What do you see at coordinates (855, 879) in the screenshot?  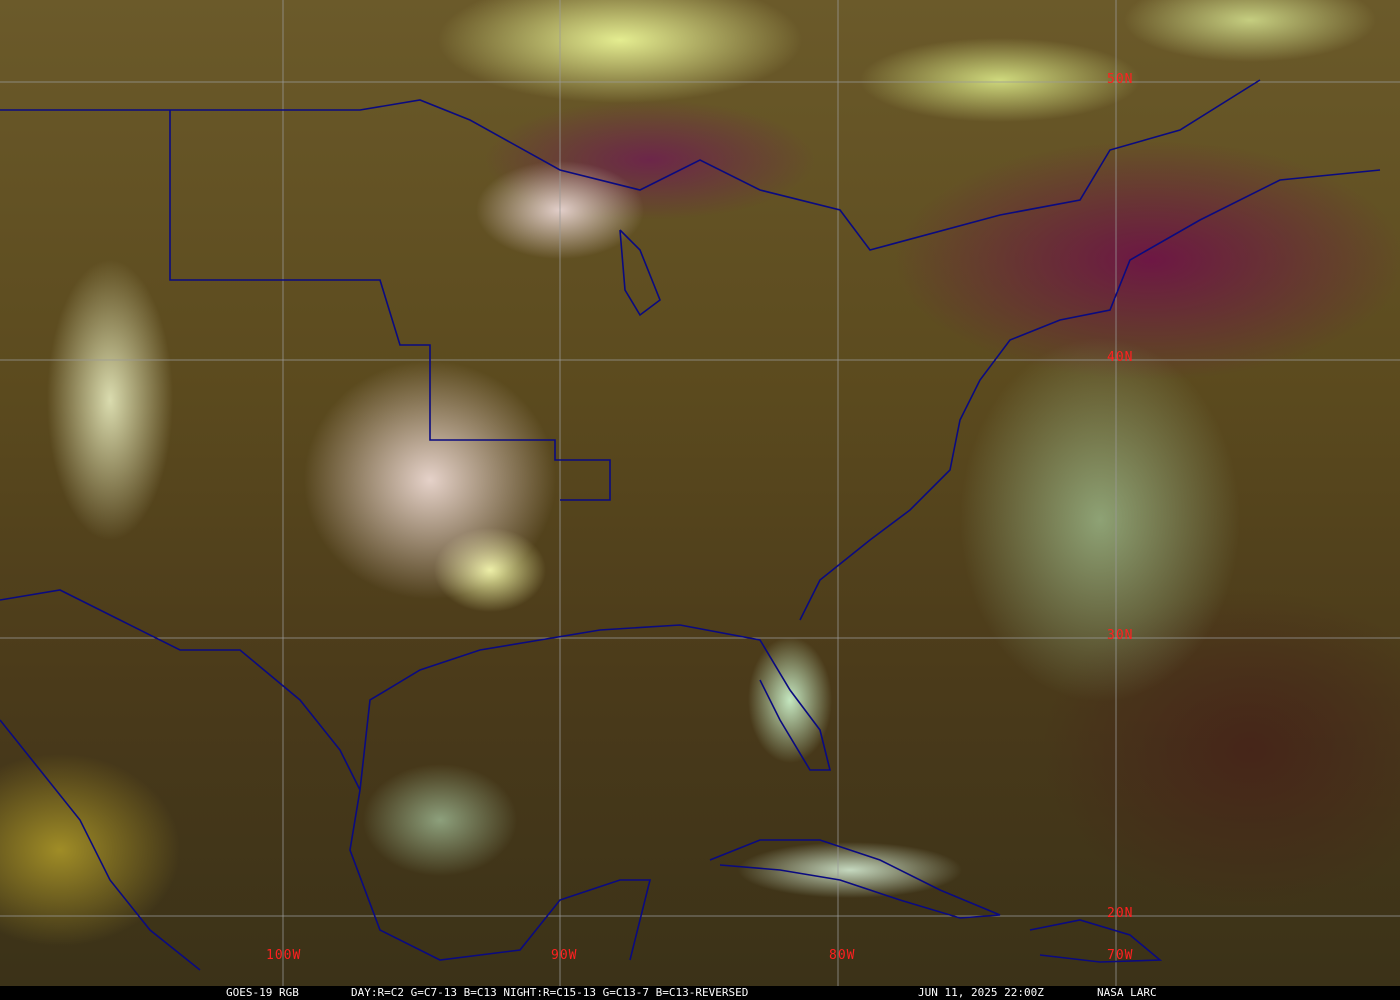 I see `cuba-outline` at bounding box center [855, 879].